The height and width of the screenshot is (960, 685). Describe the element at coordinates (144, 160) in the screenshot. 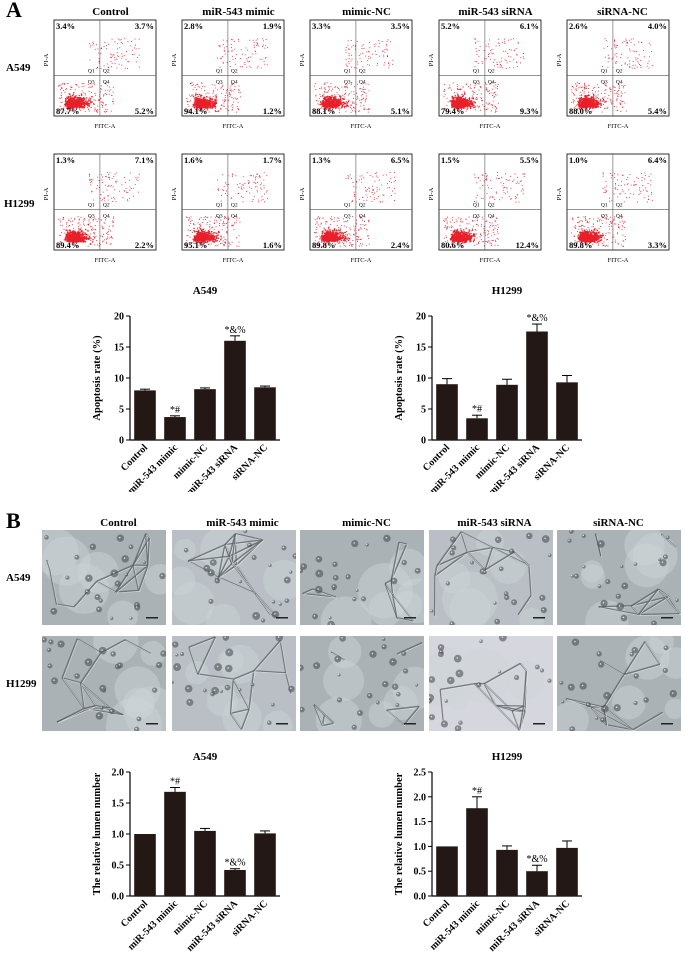

I see `quadrant-percentage: 7.1%` at that location.